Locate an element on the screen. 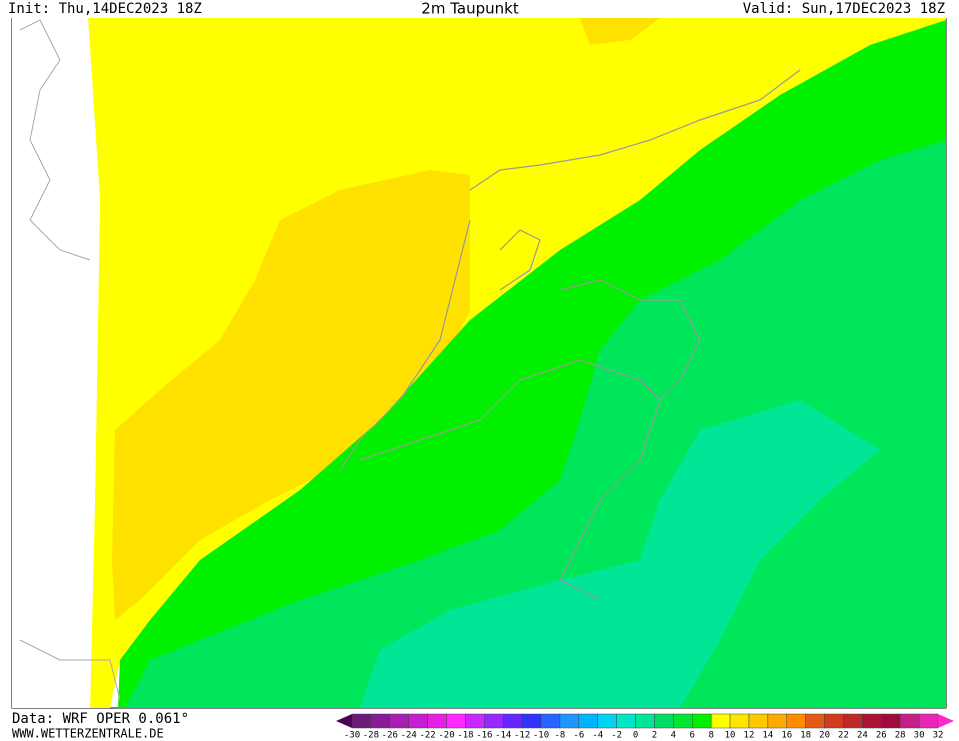  colorbar-label: -16 is located at coordinates (484, 736).